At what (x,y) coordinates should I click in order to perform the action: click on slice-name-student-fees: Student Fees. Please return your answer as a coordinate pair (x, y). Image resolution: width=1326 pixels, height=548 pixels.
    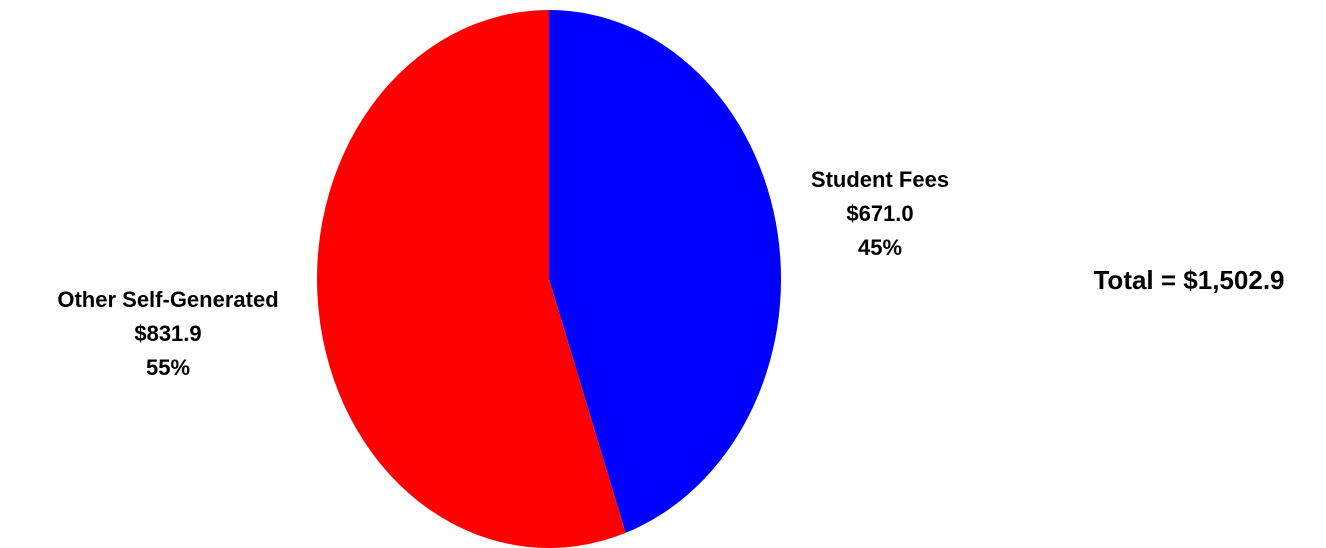
    Looking at the image, I should click on (880, 179).